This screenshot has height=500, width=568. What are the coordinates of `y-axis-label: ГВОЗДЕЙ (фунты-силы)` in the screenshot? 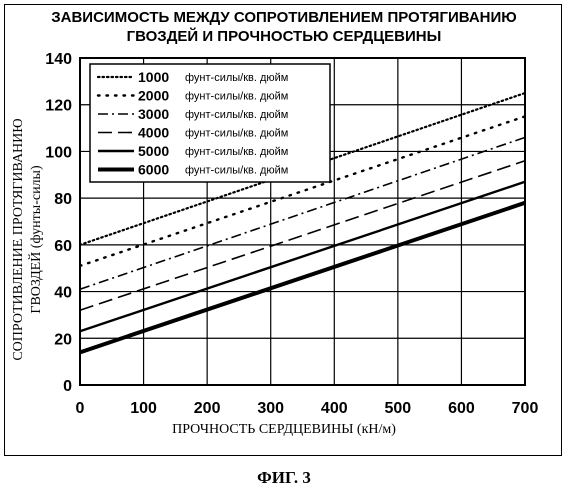 It's located at (35, 239).